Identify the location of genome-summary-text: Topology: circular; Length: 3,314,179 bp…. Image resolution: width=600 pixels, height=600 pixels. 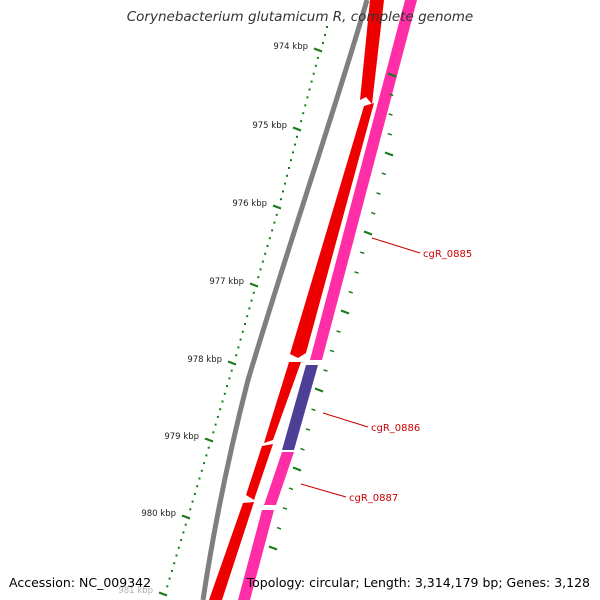
(418, 582).